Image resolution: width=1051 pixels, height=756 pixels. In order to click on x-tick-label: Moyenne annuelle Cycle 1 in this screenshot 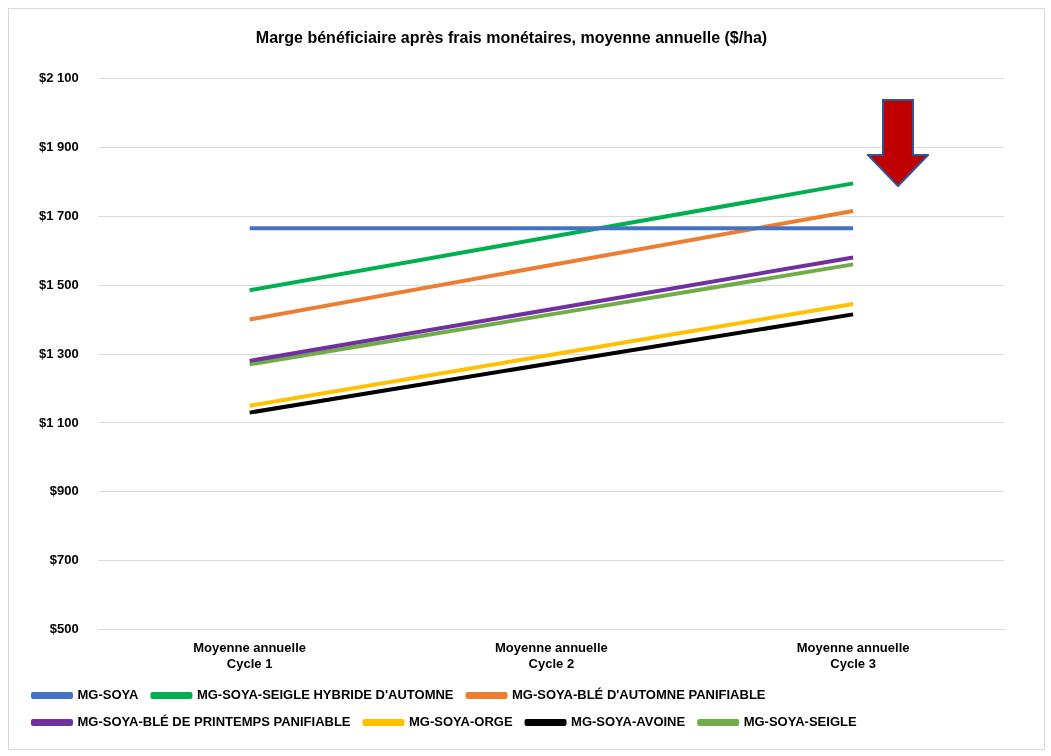, I will do `click(249, 655)`.